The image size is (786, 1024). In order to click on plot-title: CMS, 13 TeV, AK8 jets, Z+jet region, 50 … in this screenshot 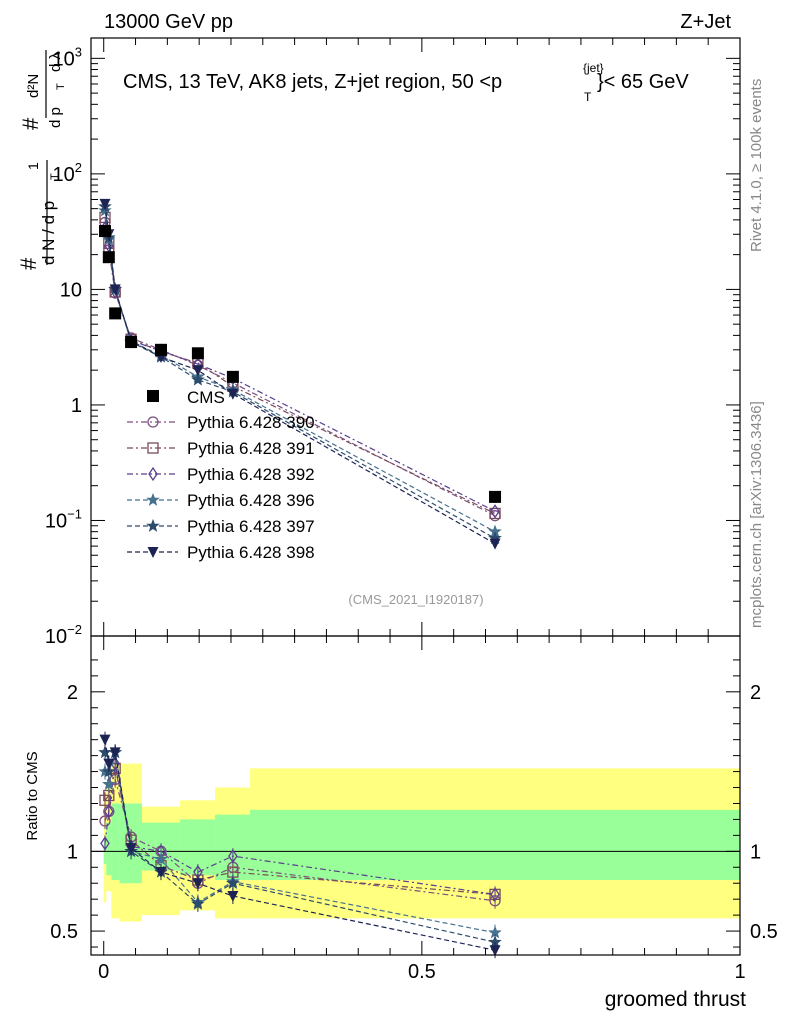, I will do `click(406, 82)`.